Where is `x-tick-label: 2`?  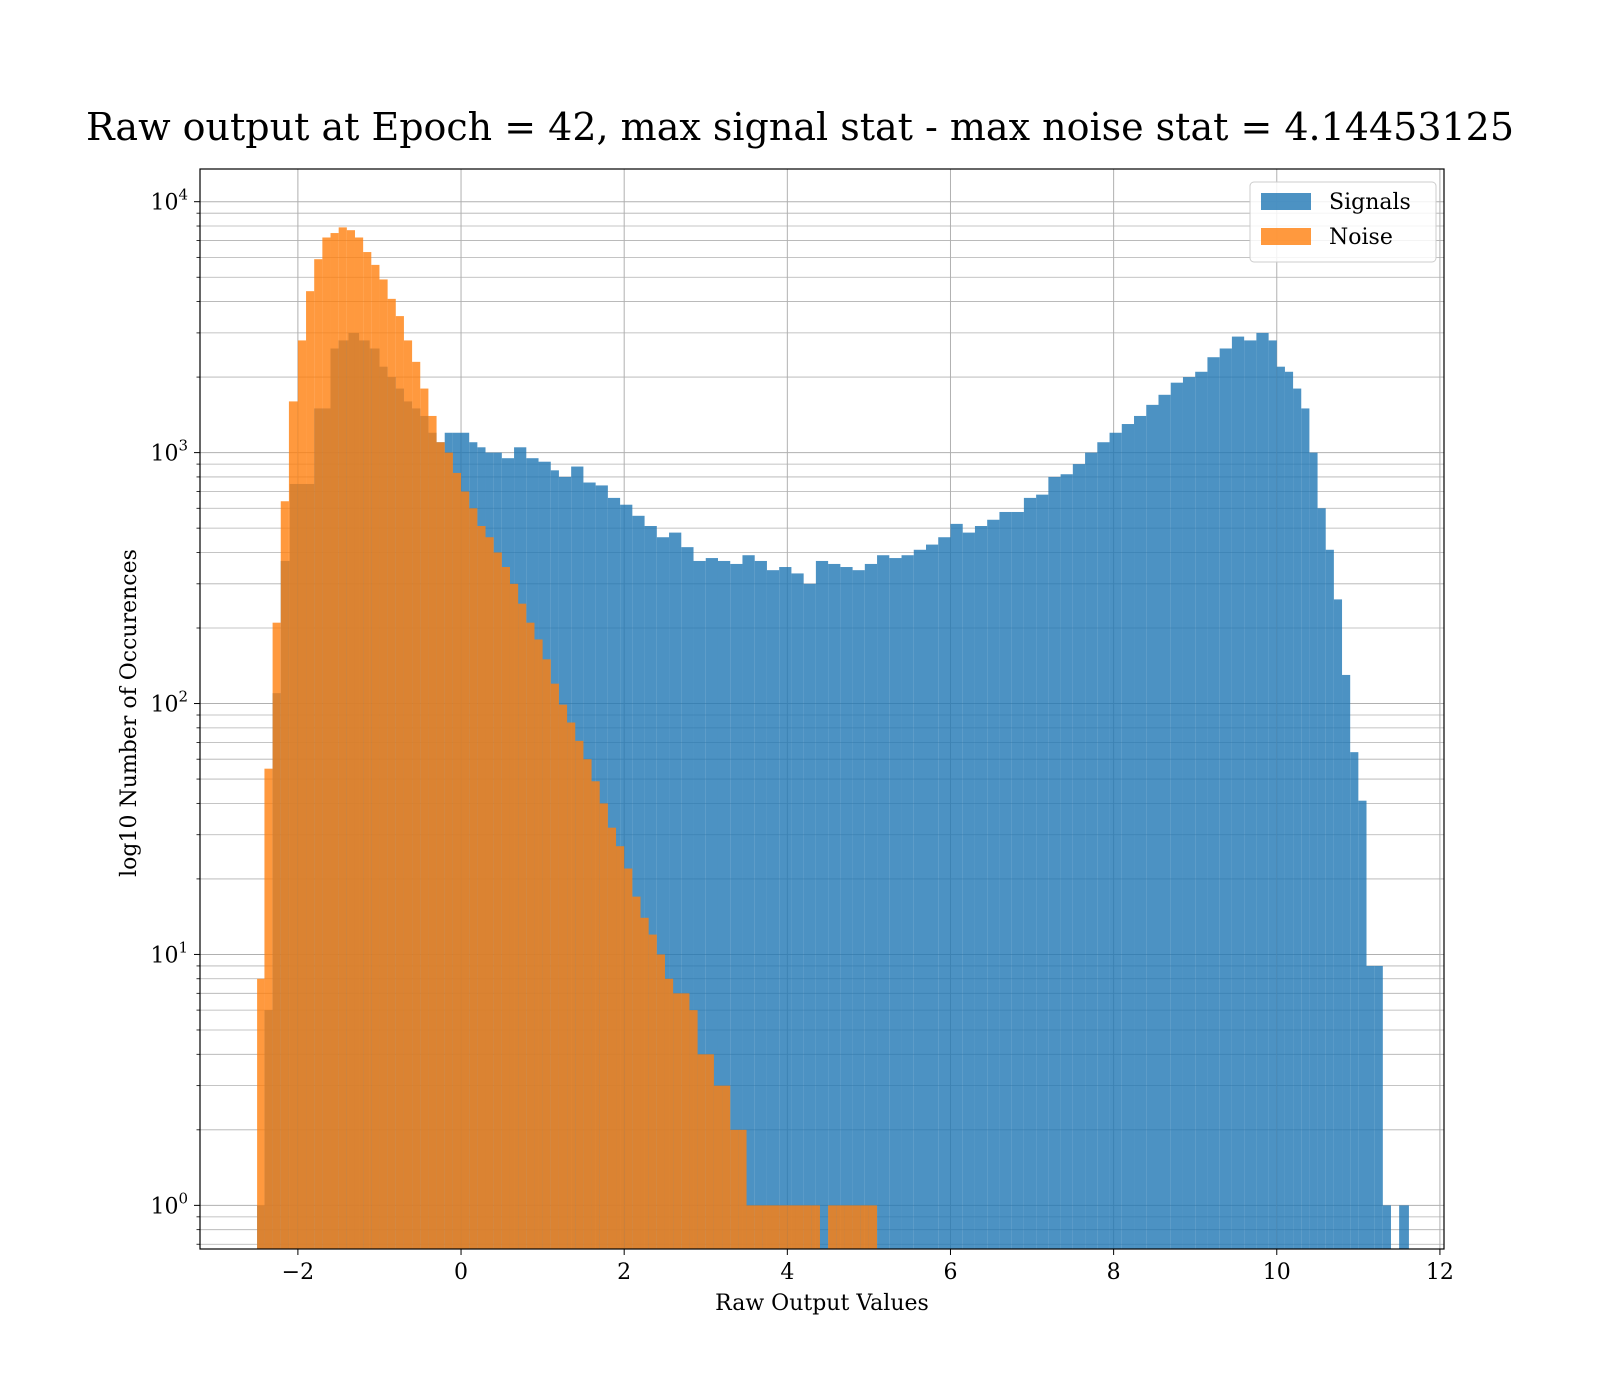
x-tick-label: 2 is located at coordinates (624, 1272).